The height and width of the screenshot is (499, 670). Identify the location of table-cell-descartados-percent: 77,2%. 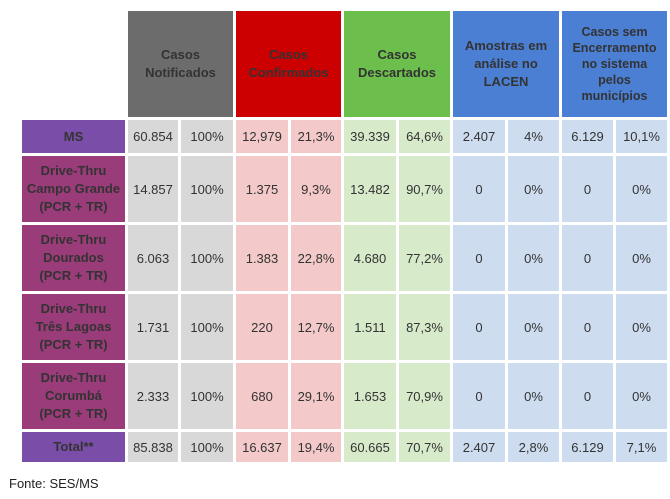
(424, 258).